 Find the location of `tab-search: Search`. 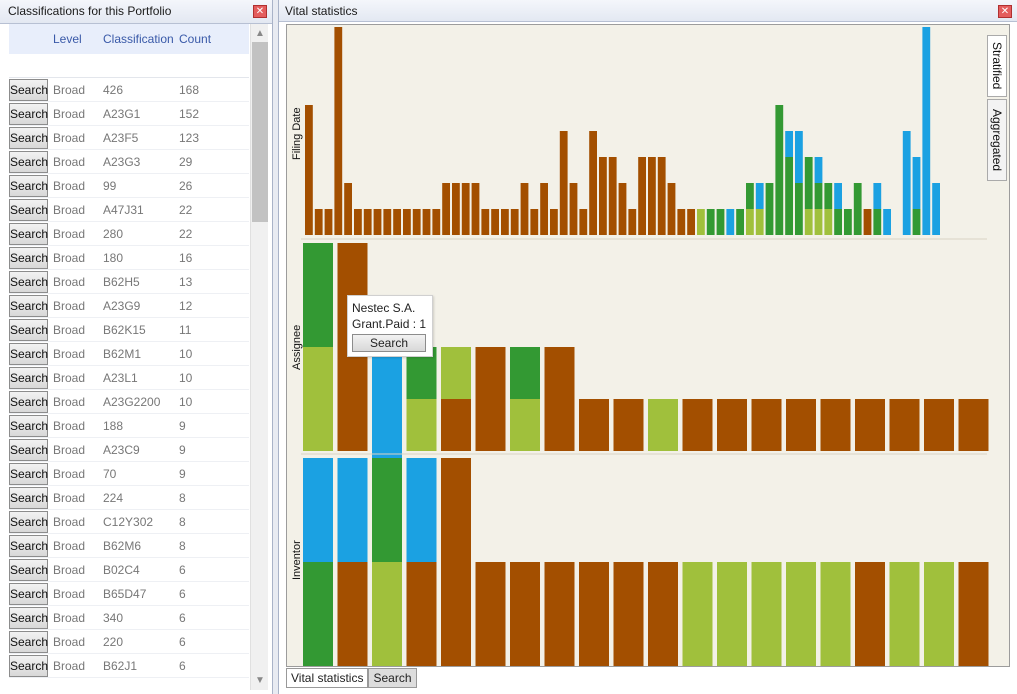

tab-search: Search is located at coordinates (392, 678).